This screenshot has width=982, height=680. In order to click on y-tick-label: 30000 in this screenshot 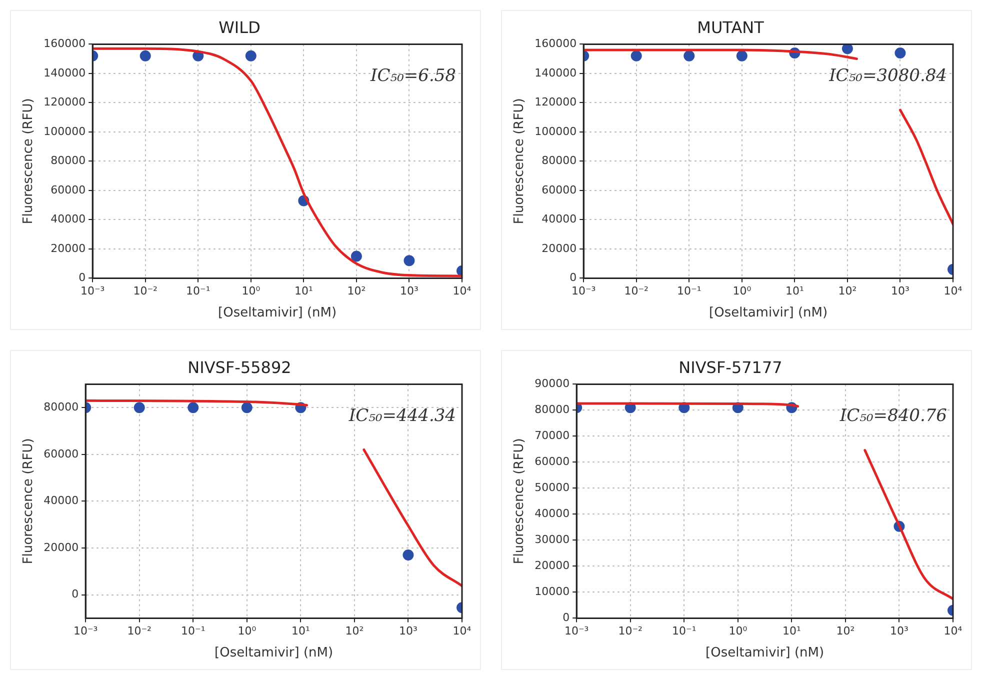, I will do `click(552, 539)`.